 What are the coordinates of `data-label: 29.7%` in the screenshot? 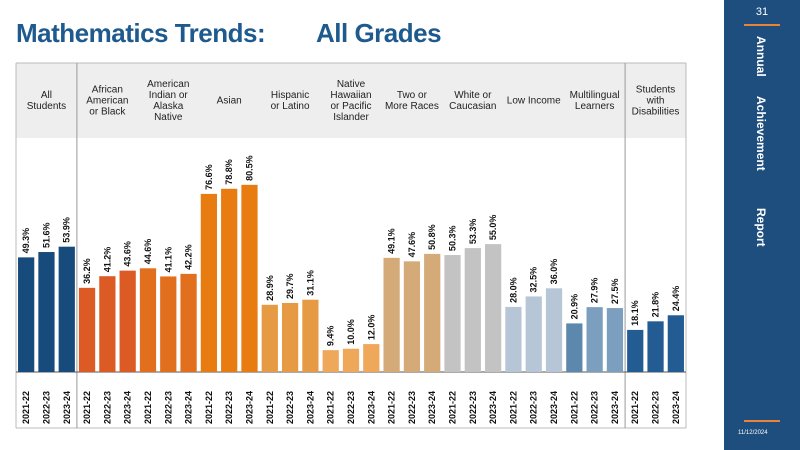 It's located at (290, 286).